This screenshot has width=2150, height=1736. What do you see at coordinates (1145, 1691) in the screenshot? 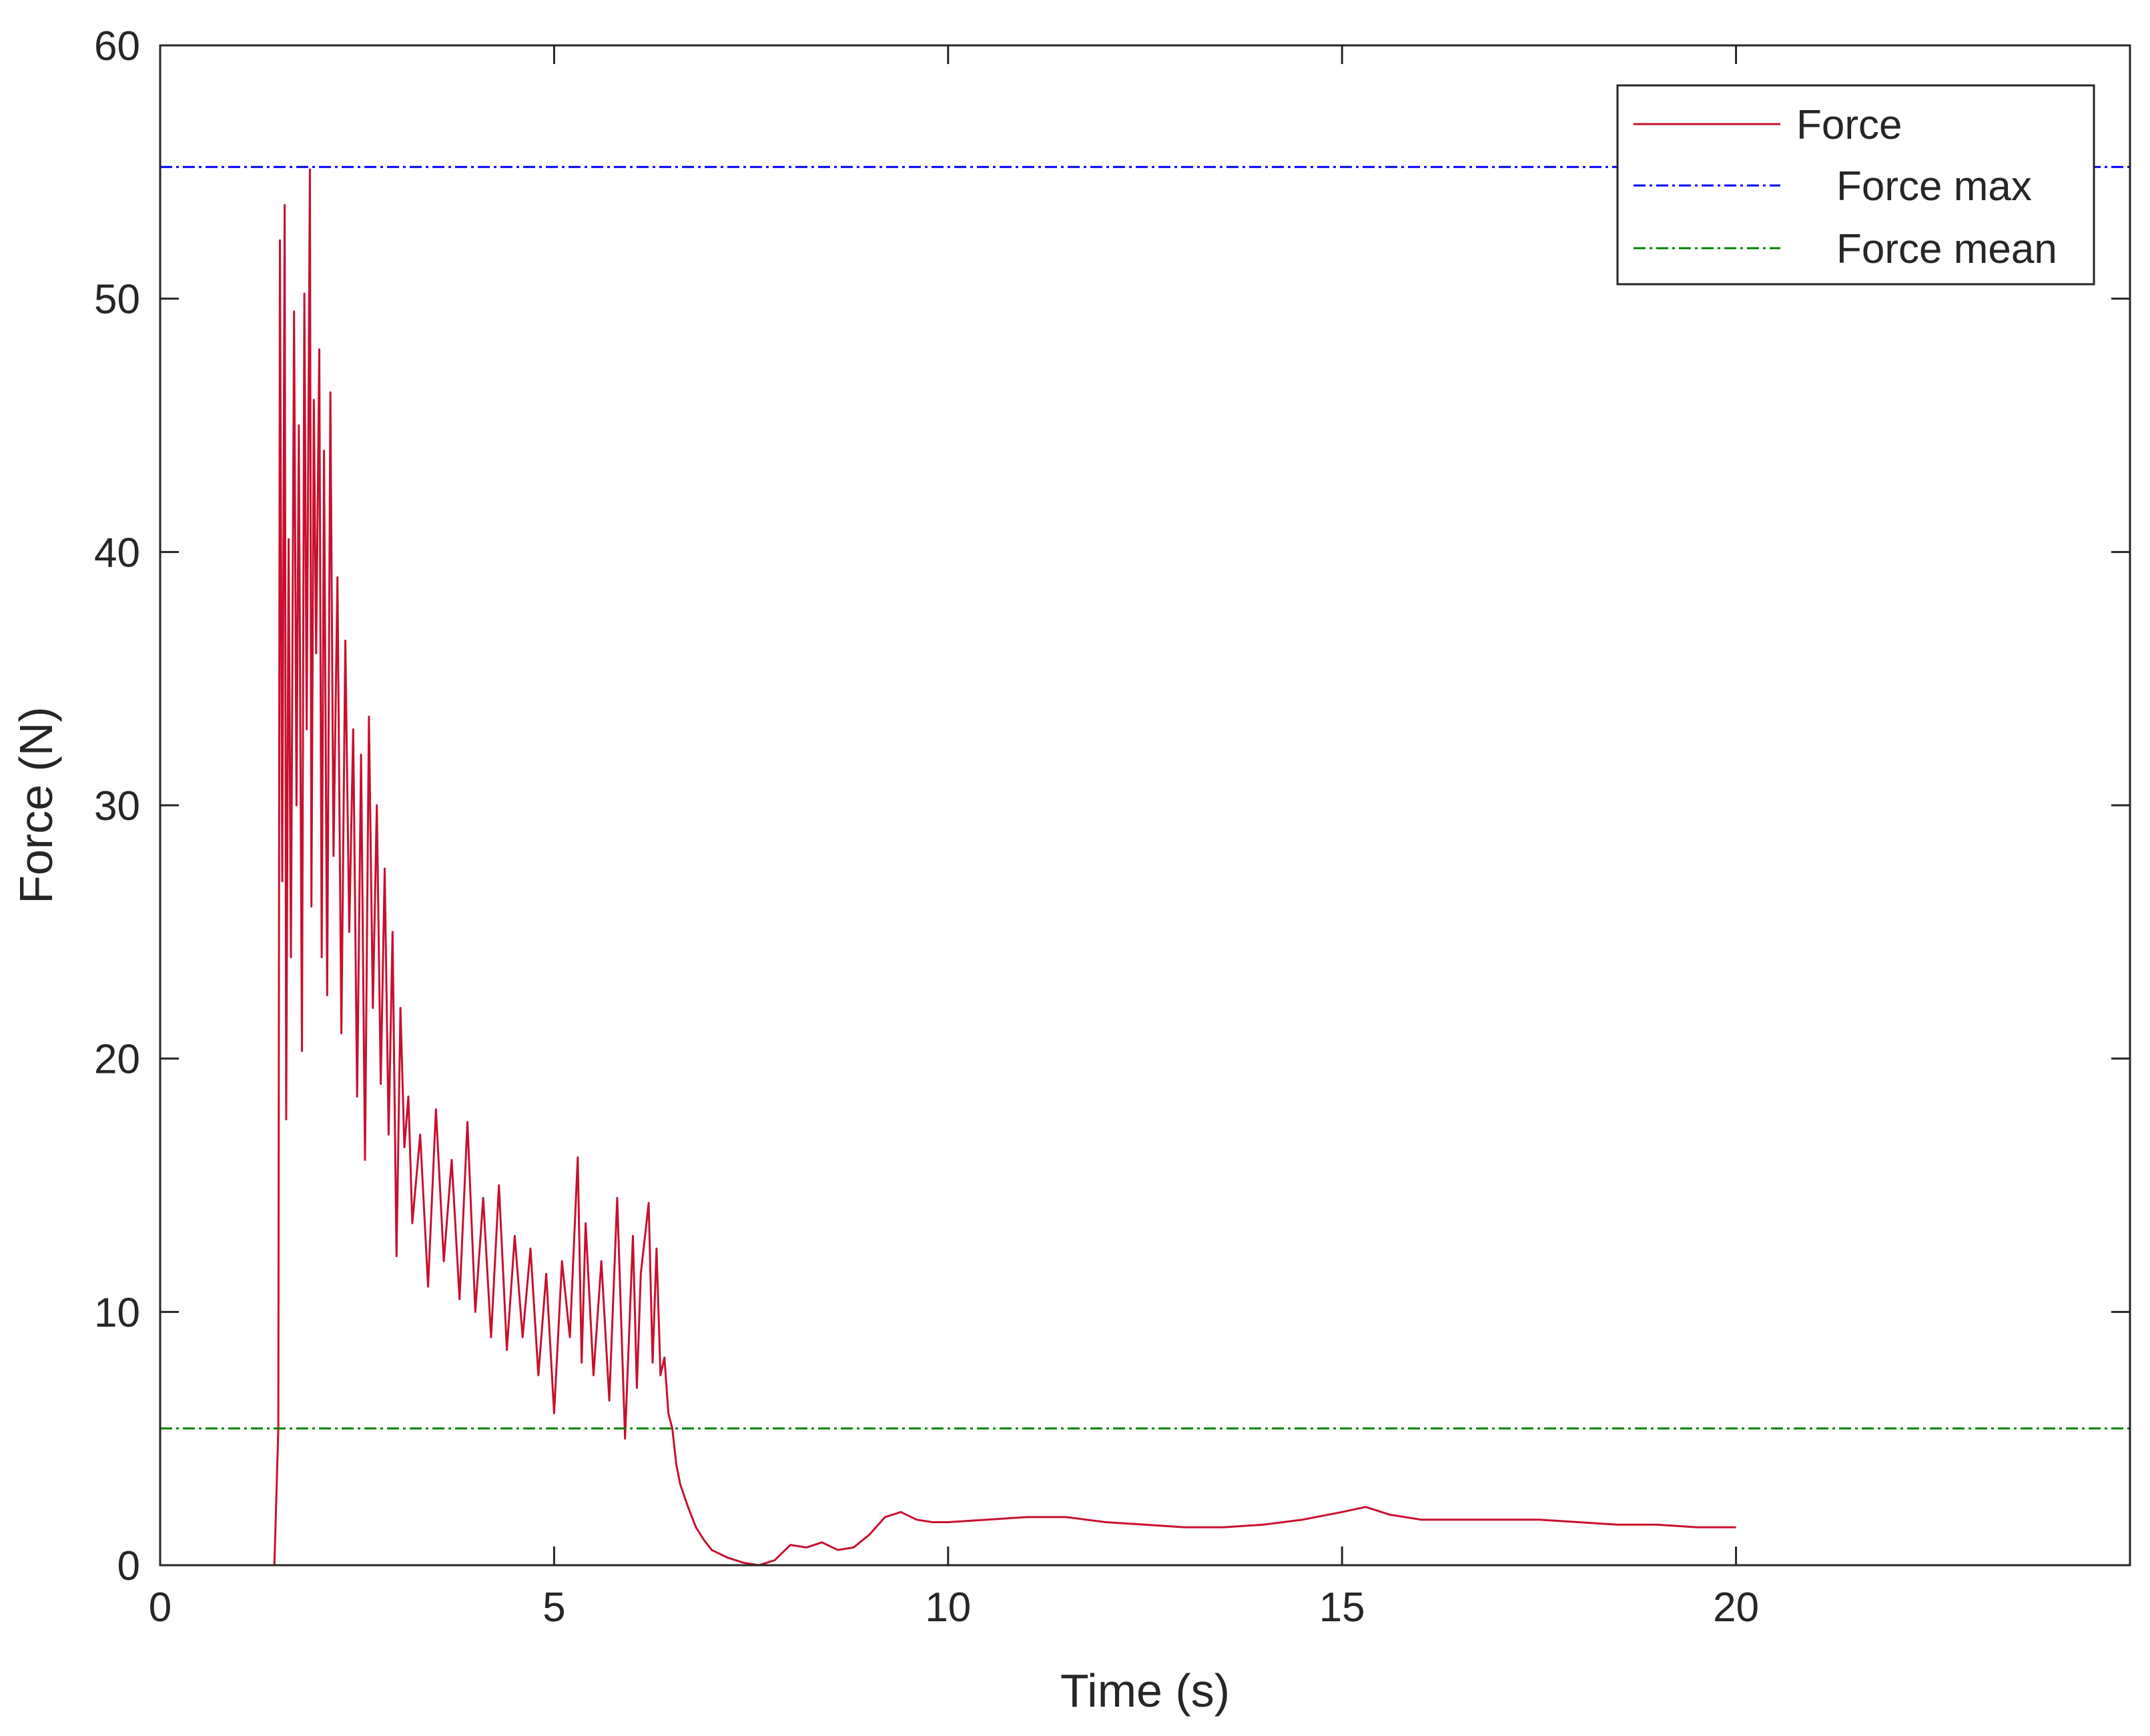
I see `x-axis-label: Time (s)` at bounding box center [1145, 1691].